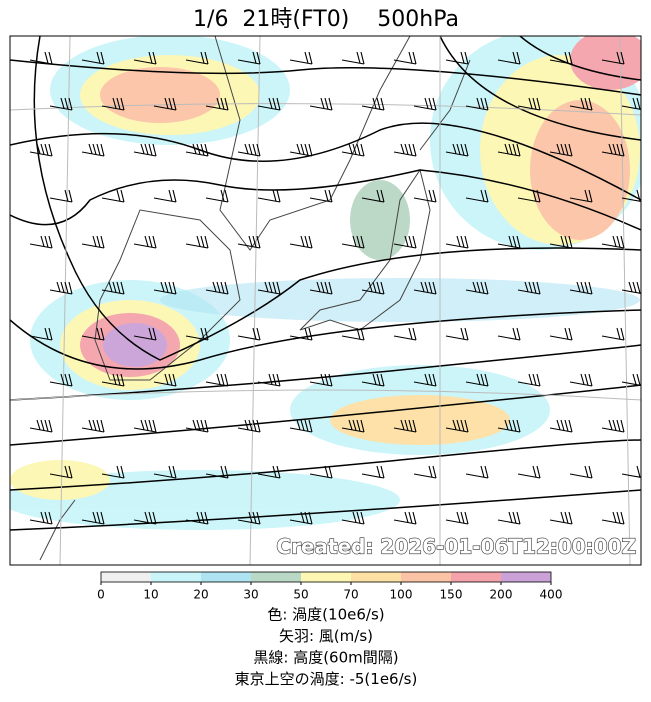  What do you see at coordinates (150, 595) in the screenshot?
I see `colorbar-tick-label: 10` at bounding box center [150, 595].